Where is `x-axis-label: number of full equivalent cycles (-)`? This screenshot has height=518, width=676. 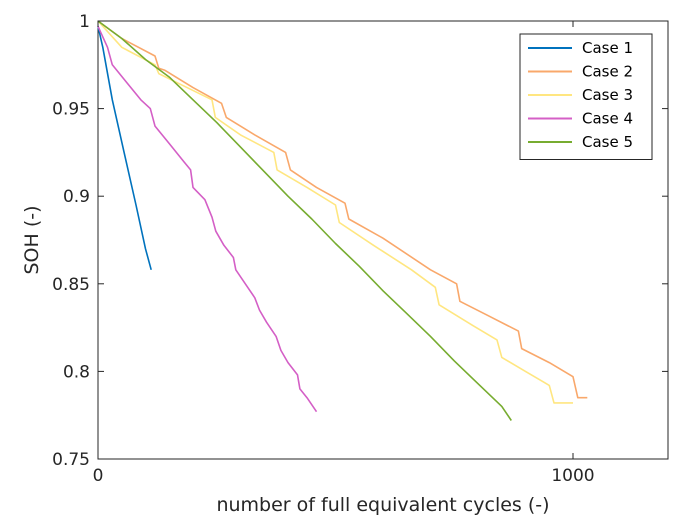 x-axis-label: number of full equivalent cycles (-) is located at coordinates (382, 505).